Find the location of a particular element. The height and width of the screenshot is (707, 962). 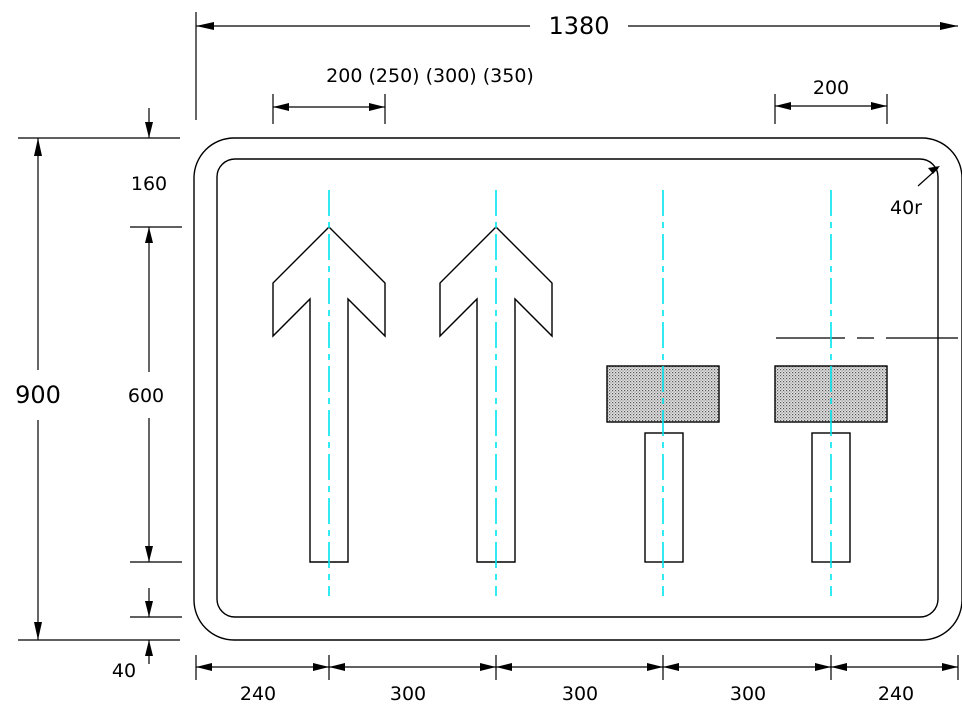

bottom-margin-label: 40 is located at coordinates (124, 671).